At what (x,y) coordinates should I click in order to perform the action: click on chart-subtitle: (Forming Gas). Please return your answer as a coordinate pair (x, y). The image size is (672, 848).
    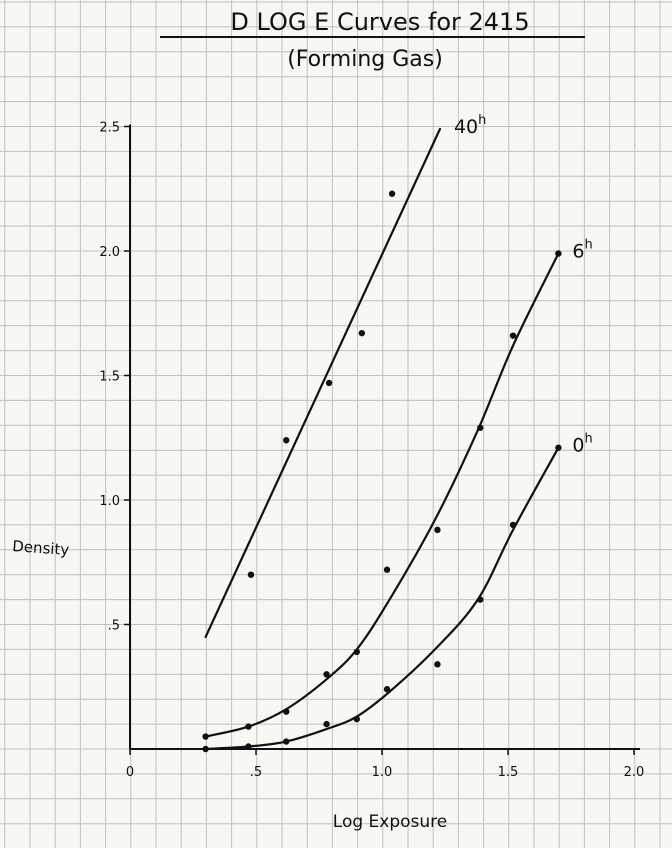
    Looking at the image, I should click on (365, 59).